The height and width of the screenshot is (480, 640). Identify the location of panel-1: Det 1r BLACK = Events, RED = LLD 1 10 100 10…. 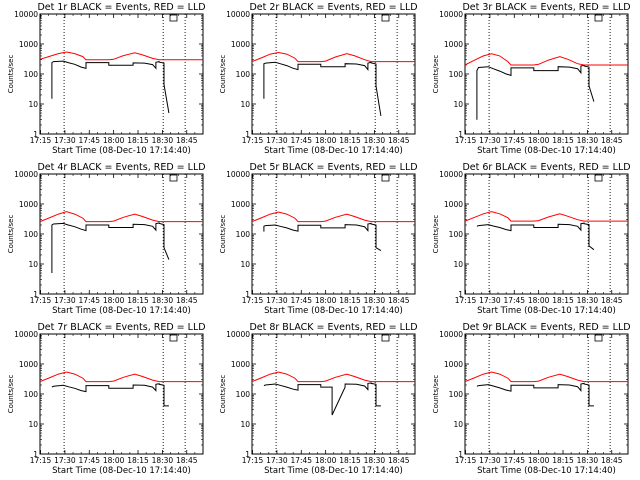
(106, 79).